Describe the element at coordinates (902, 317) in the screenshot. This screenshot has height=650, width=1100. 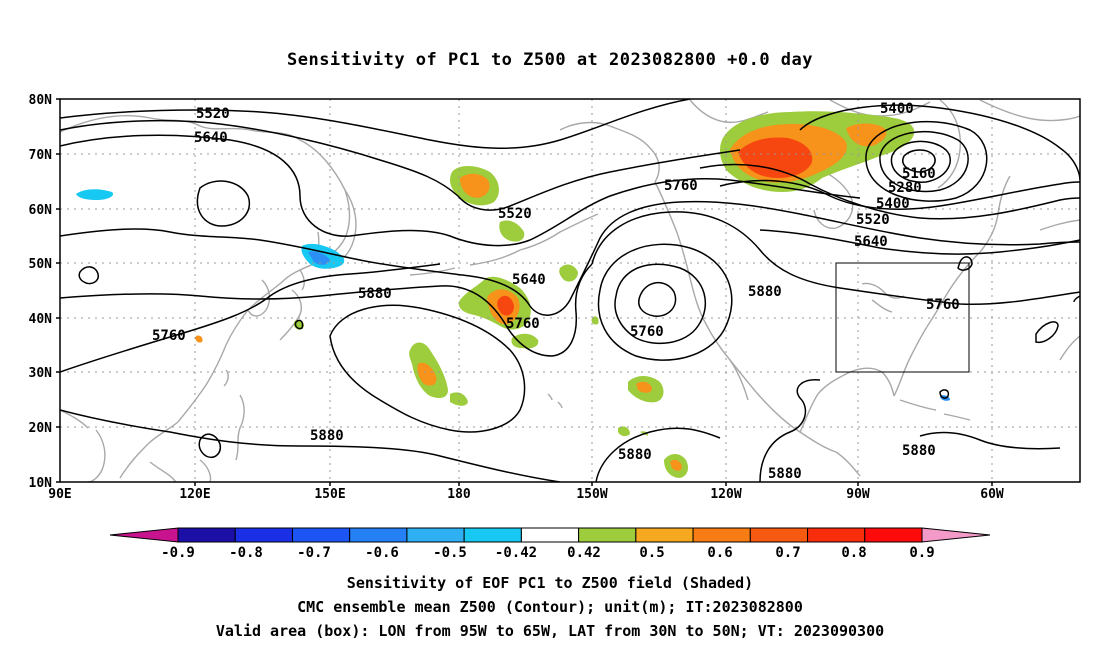
I see `valid-area-box` at that location.